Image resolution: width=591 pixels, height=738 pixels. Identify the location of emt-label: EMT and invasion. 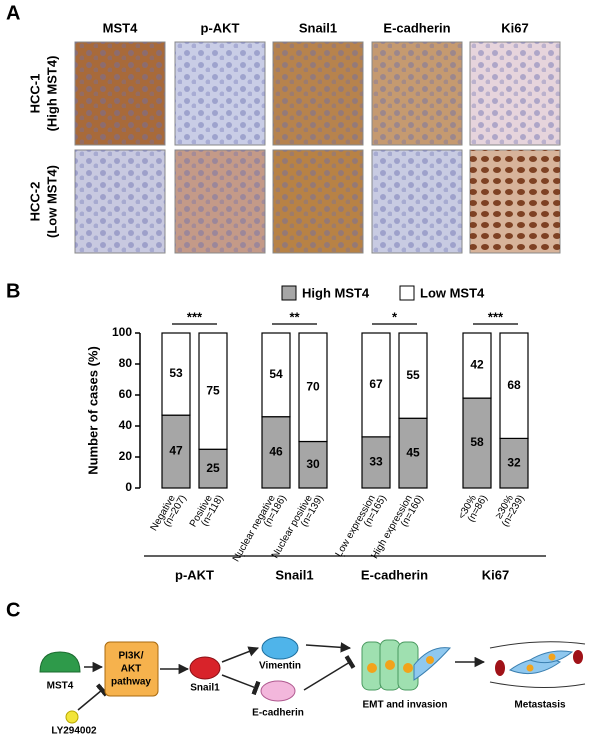
(404, 705).